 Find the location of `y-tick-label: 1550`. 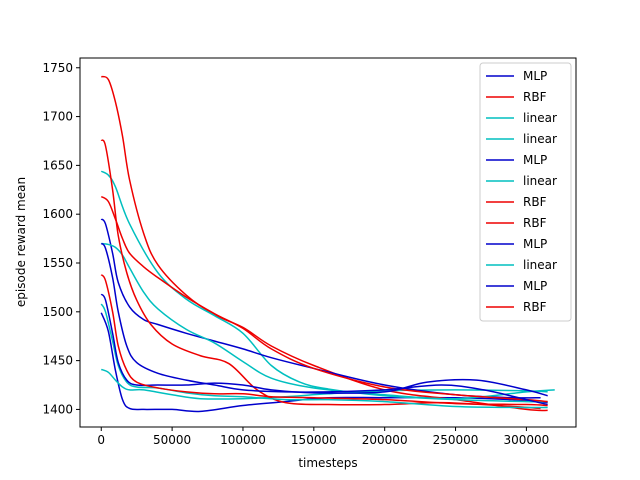

y-tick-label: 1550 is located at coordinates (57, 263).